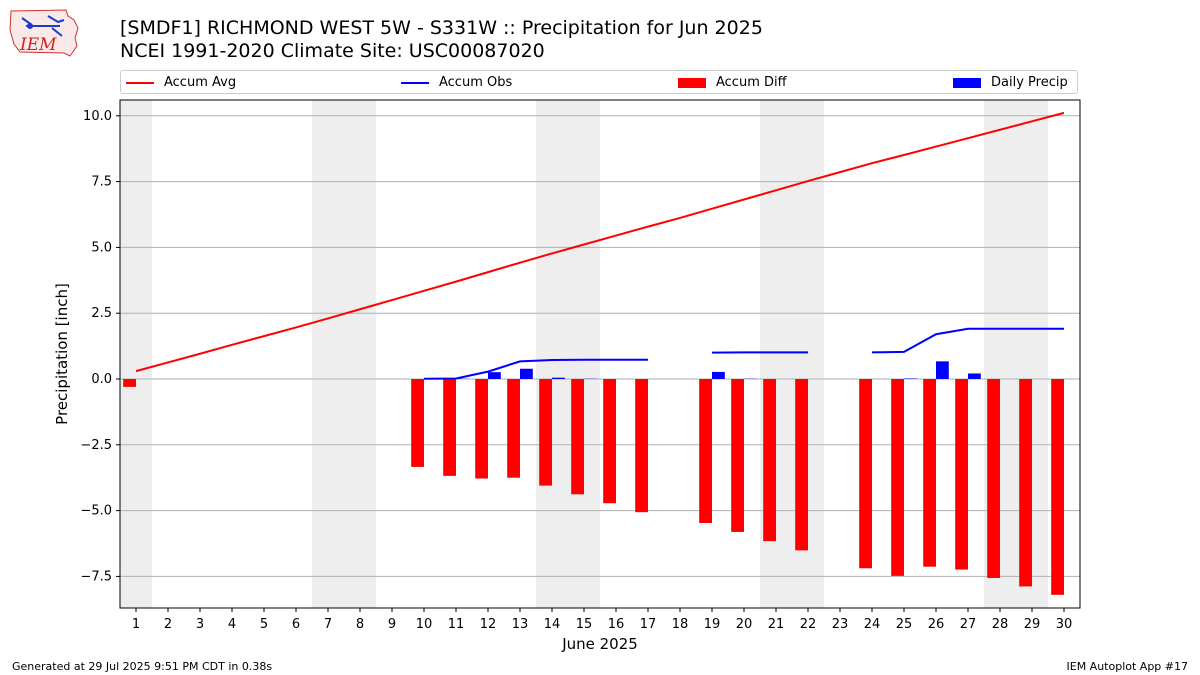 The width and height of the screenshot is (1200, 675). What do you see at coordinates (968, 624) in the screenshot?
I see `x-tick-label: 27` at bounding box center [968, 624].